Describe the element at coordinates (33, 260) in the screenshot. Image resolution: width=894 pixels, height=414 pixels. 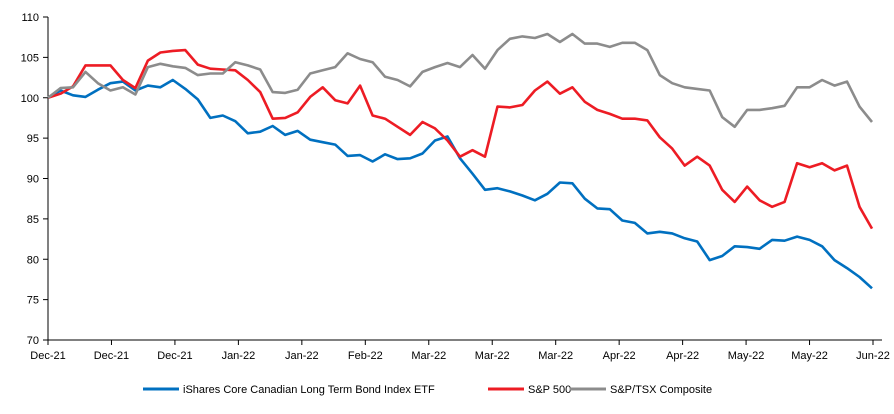
I see `y-tick-label: 80` at that location.